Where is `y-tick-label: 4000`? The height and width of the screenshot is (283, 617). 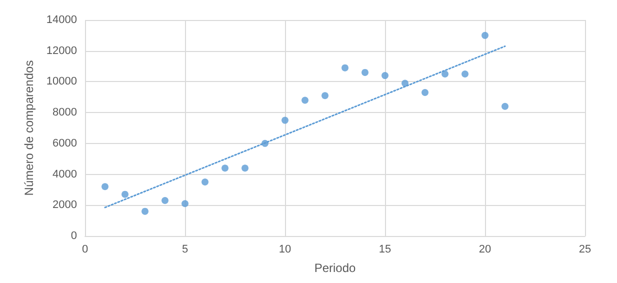
y-tick-label: 4000 is located at coordinates (64, 174).